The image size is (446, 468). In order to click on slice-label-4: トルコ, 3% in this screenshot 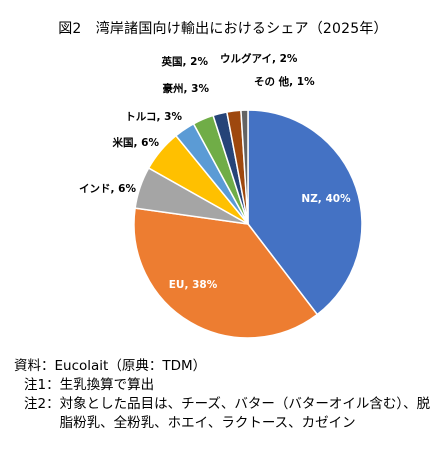, I will do `click(153, 117)`.